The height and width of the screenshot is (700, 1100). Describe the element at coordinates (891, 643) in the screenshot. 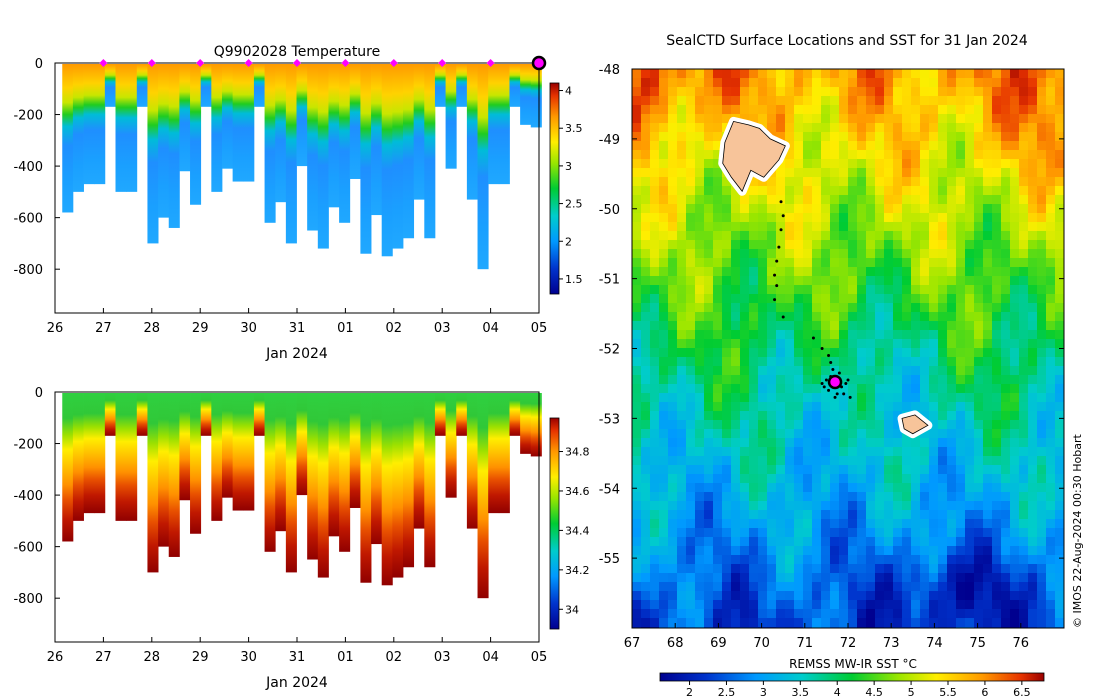

I see `lon-tick-label: 73` at that location.